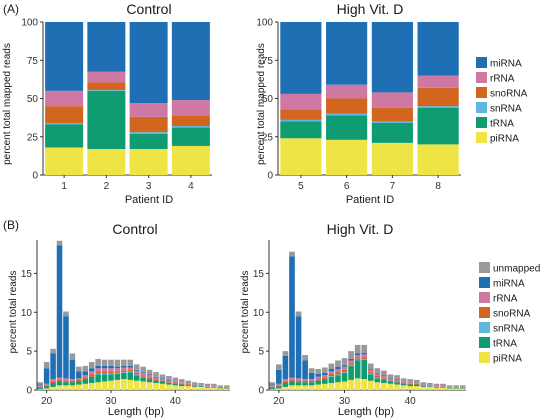 The width and height of the screenshot is (550, 420). I want to click on chart-b-control-ytick-label-5: 5, so click(29, 352).